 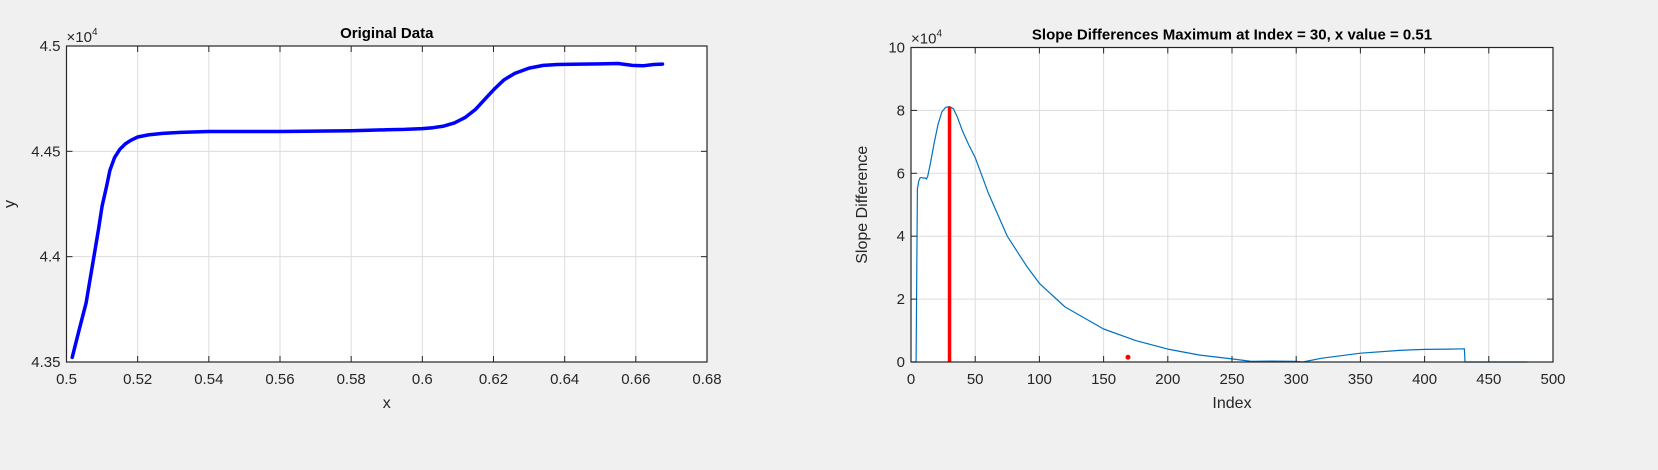 I want to click on y-tick-label: 8, so click(x=901, y=110).